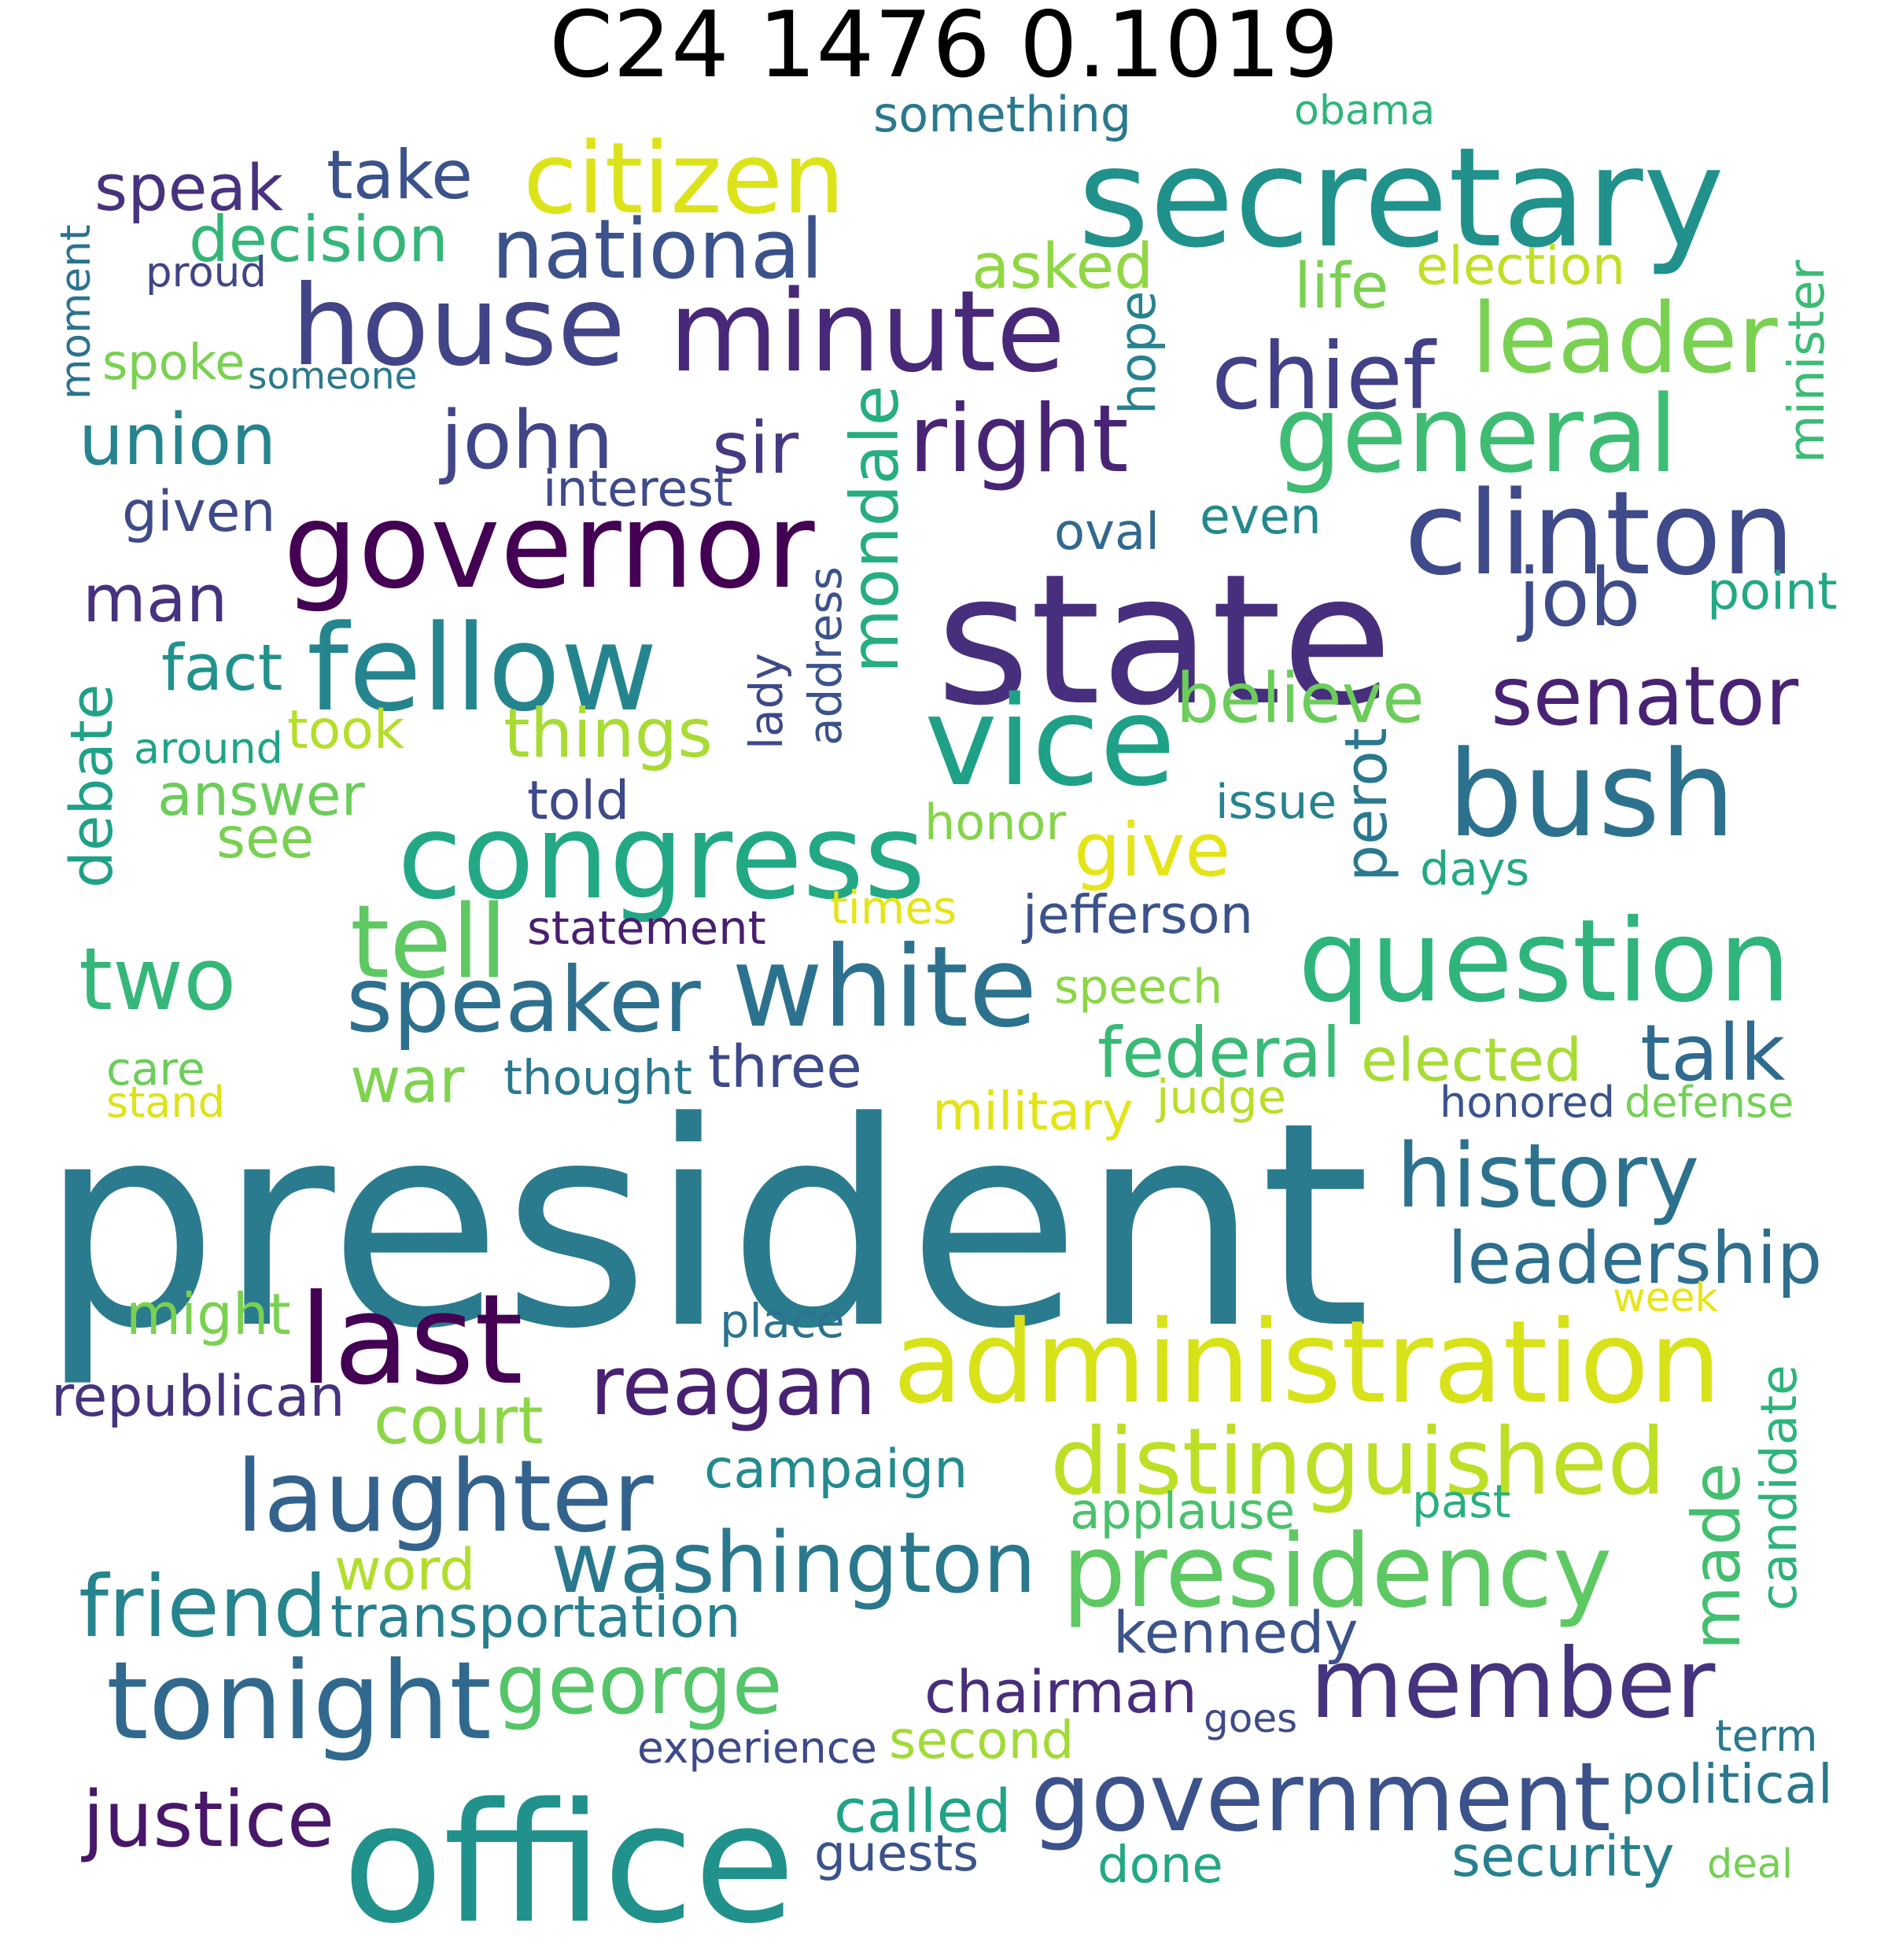 This screenshot has height=1960, width=1888. What do you see at coordinates (1019, 439) in the screenshot?
I see `cloud-word: right` at bounding box center [1019, 439].